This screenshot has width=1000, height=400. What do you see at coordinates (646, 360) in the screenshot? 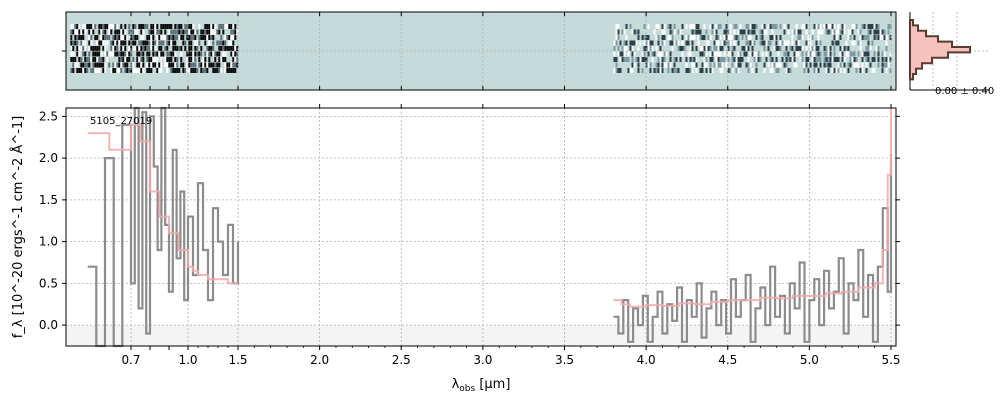
I see `x-tick-label: 4.0` at bounding box center [646, 360].